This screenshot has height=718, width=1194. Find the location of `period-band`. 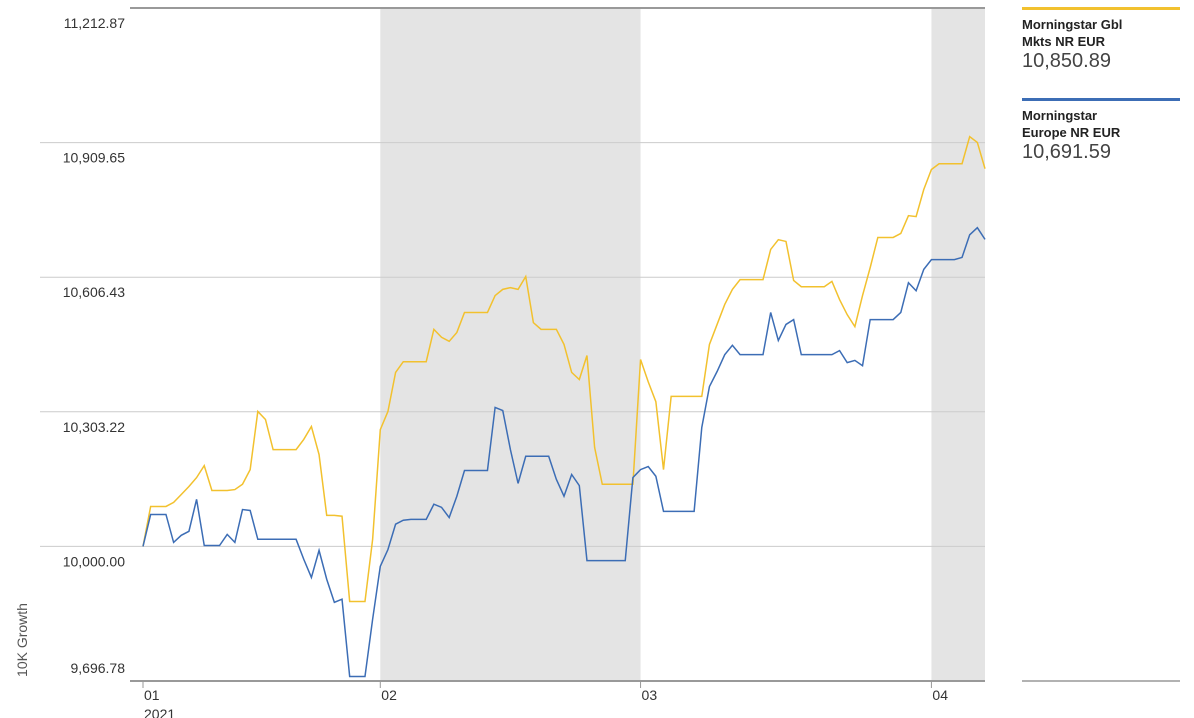

period-band is located at coordinates (958, 344).